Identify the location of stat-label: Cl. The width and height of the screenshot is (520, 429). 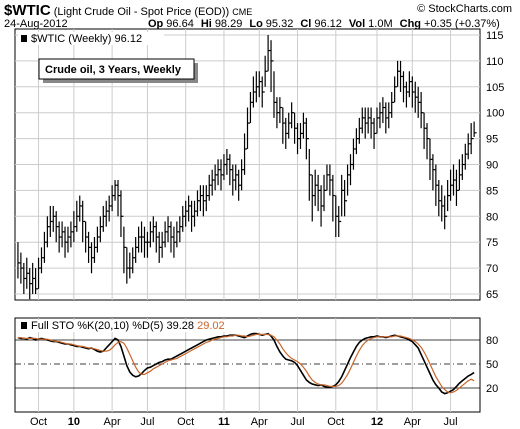
(305, 24).